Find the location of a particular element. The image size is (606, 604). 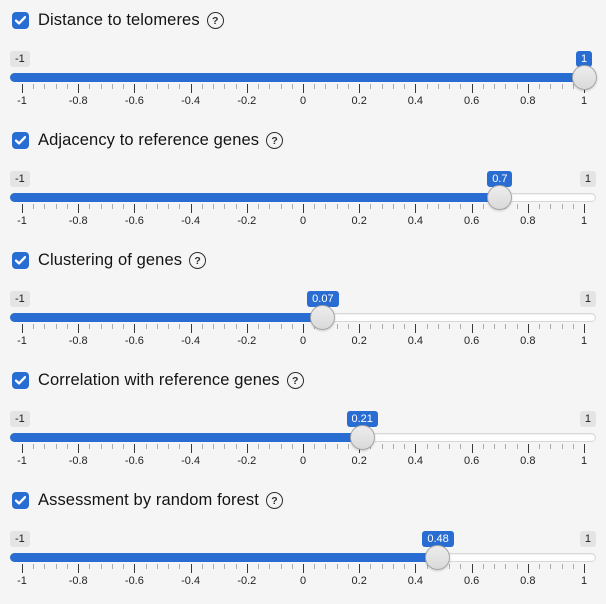

slider-checkbox-row: Distance to telomeres ? is located at coordinates (118, 20).